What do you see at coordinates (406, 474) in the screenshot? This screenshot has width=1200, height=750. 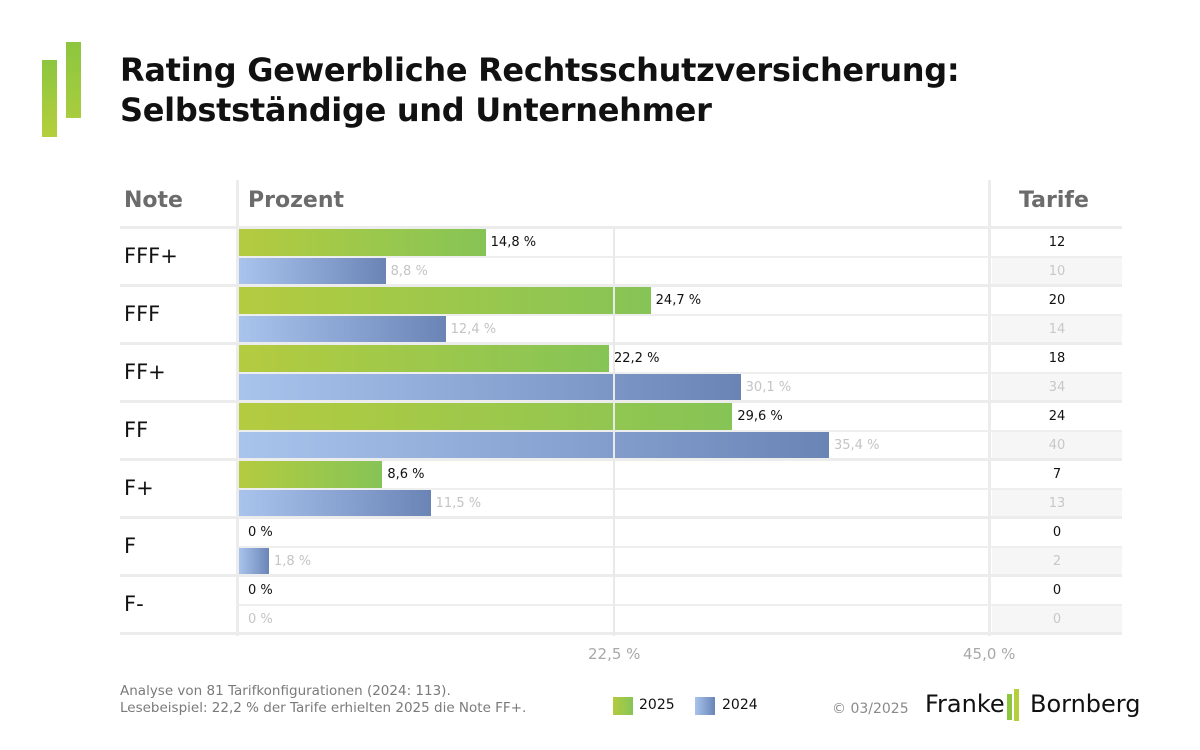 I see `value-label-2025: 8,6 %` at bounding box center [406, 474].